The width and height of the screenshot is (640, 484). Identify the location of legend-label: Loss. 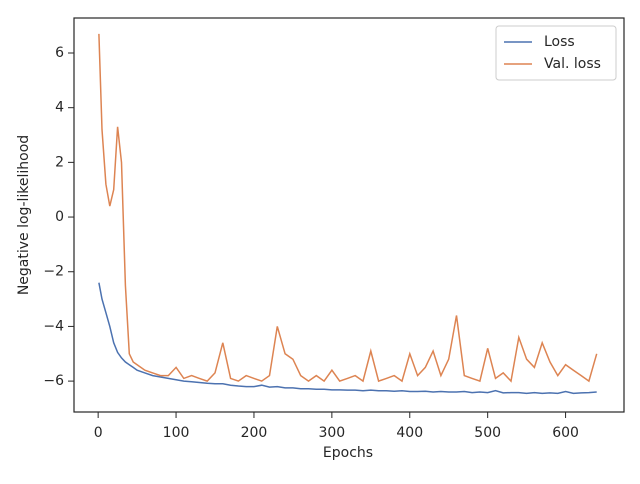
(559, 42).